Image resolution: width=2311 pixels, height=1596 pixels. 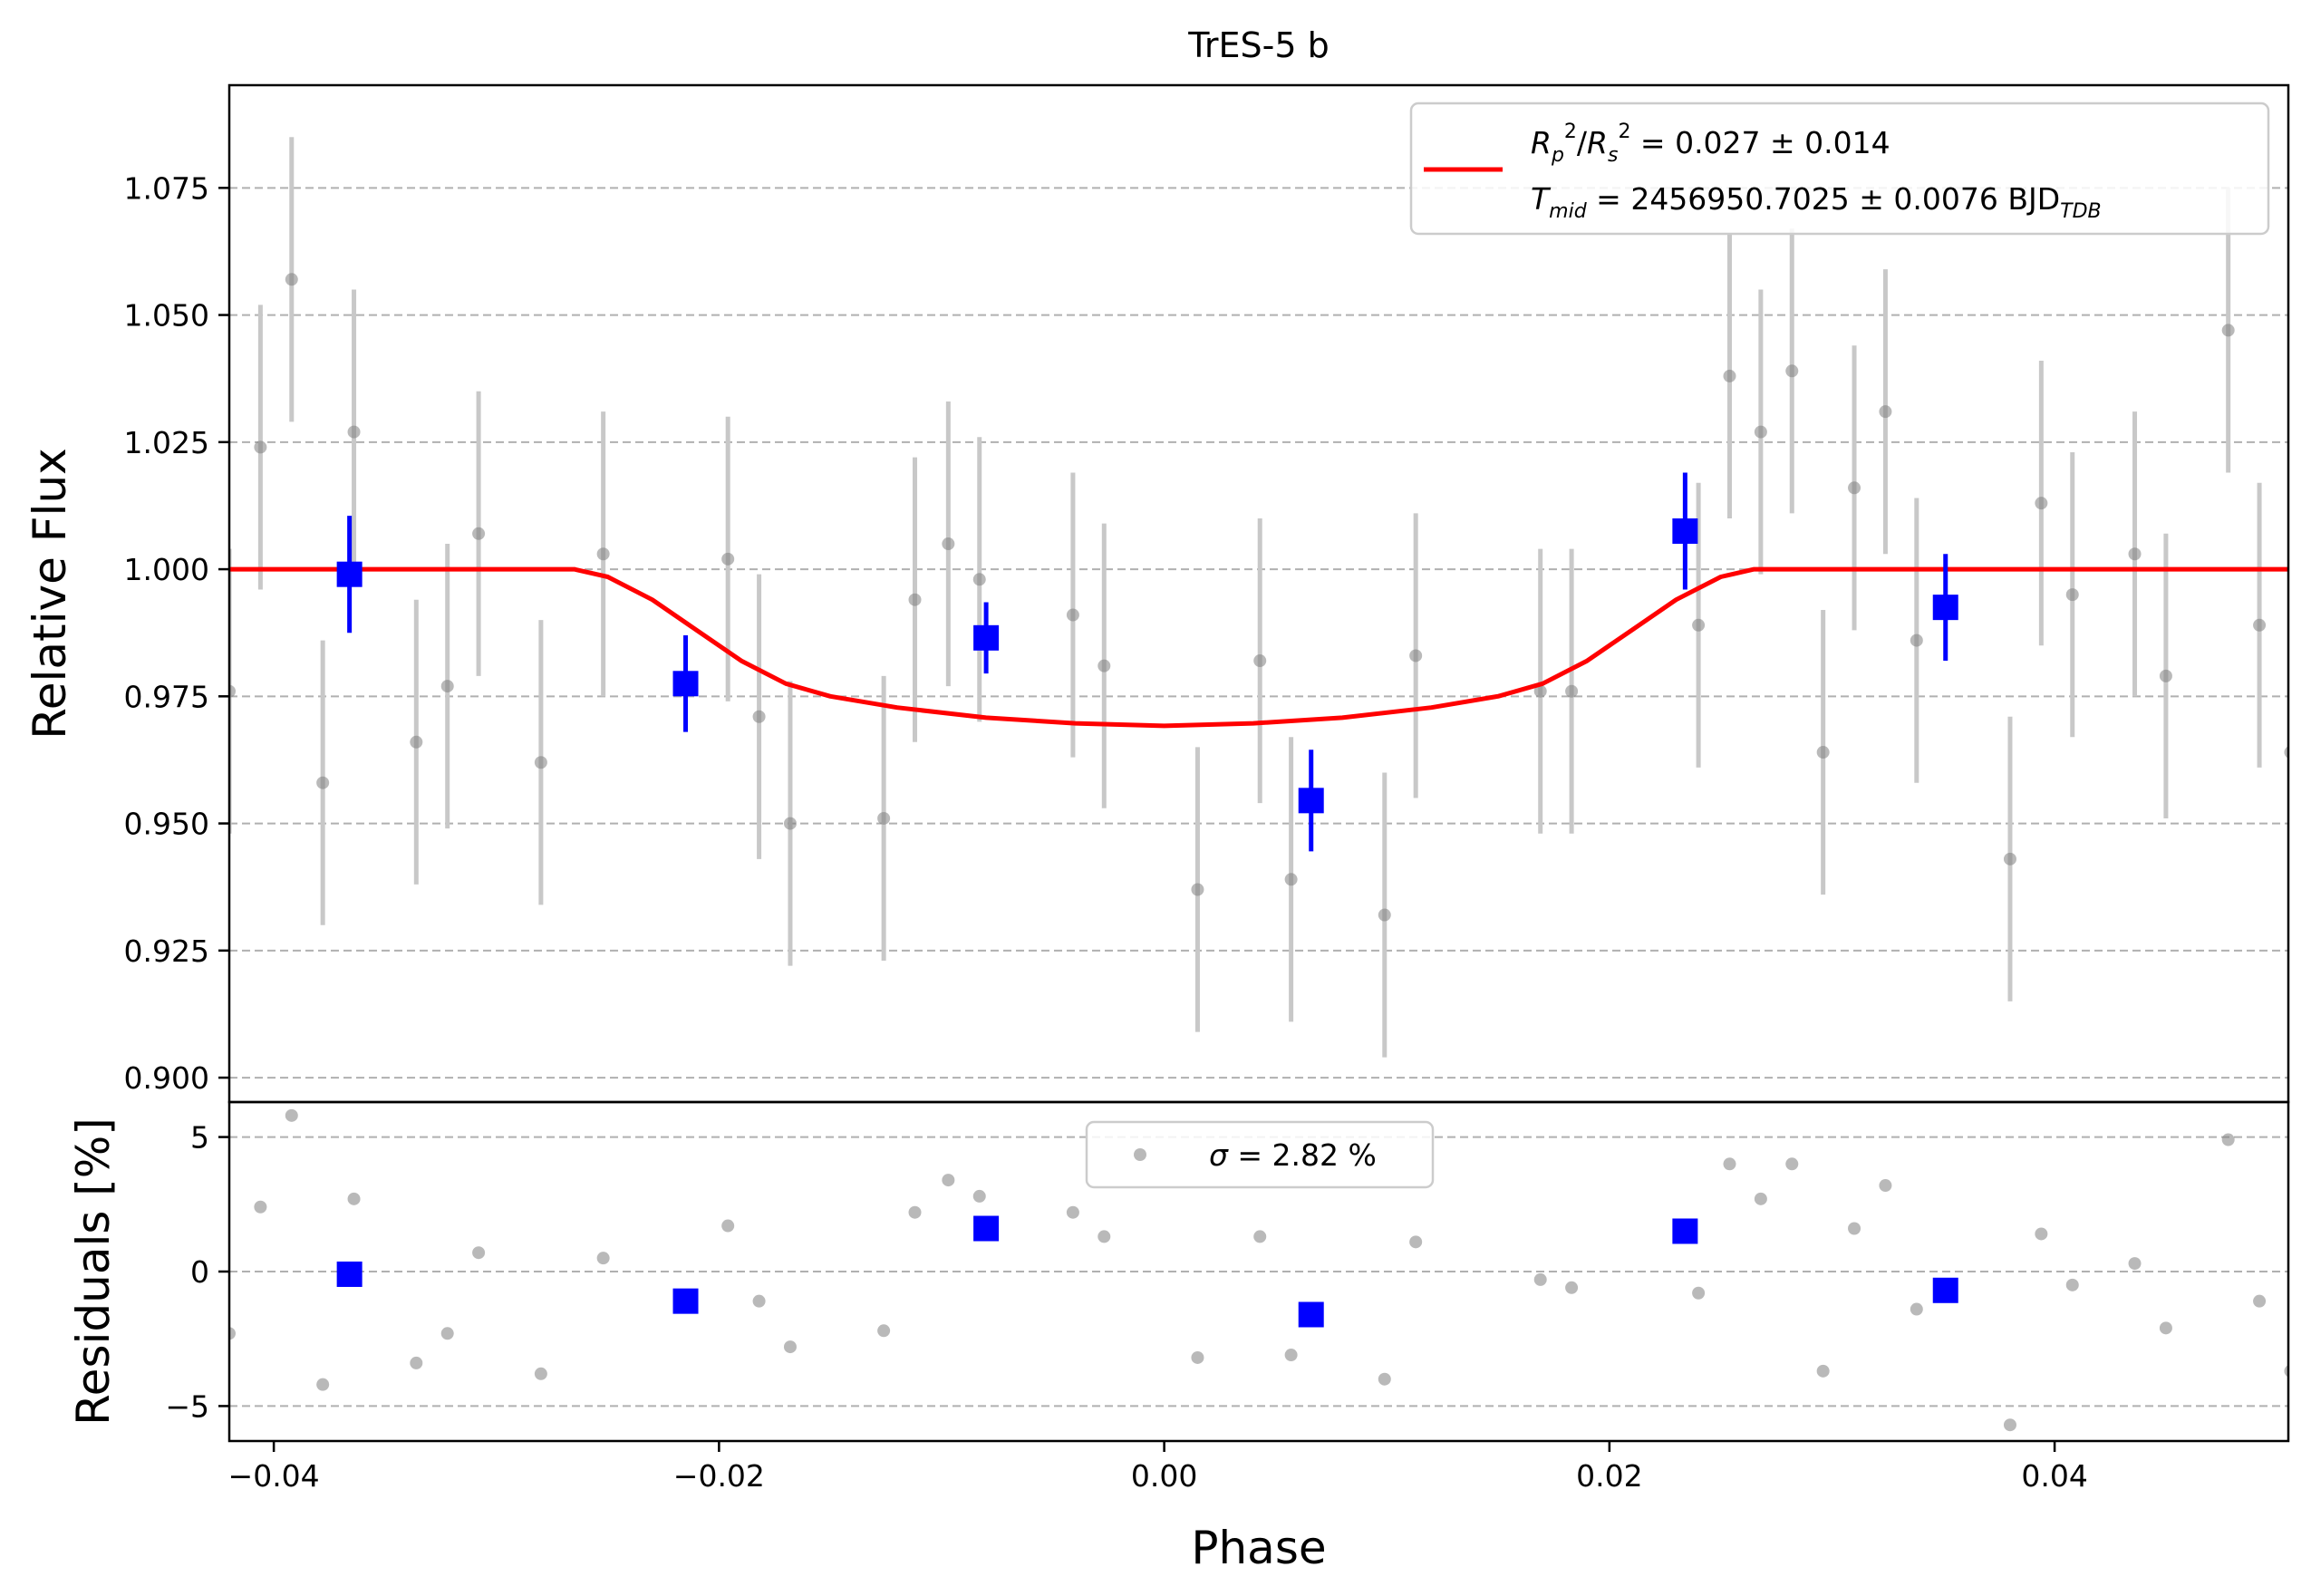 I want to click on flux-y-tick-label: 0.950, so click(x=167, y=824).